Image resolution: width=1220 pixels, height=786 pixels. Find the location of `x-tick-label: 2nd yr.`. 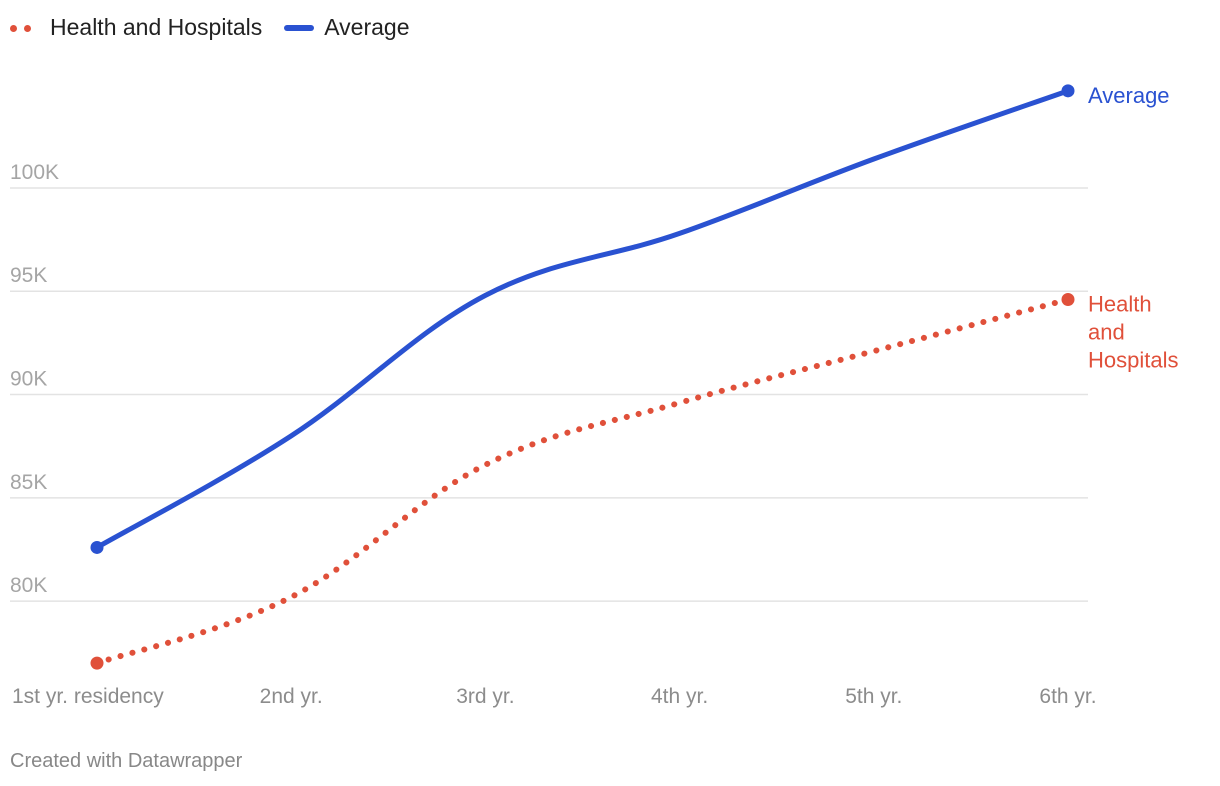

x-tick-label: 2nd yr. is located at coordinates (291, 696).